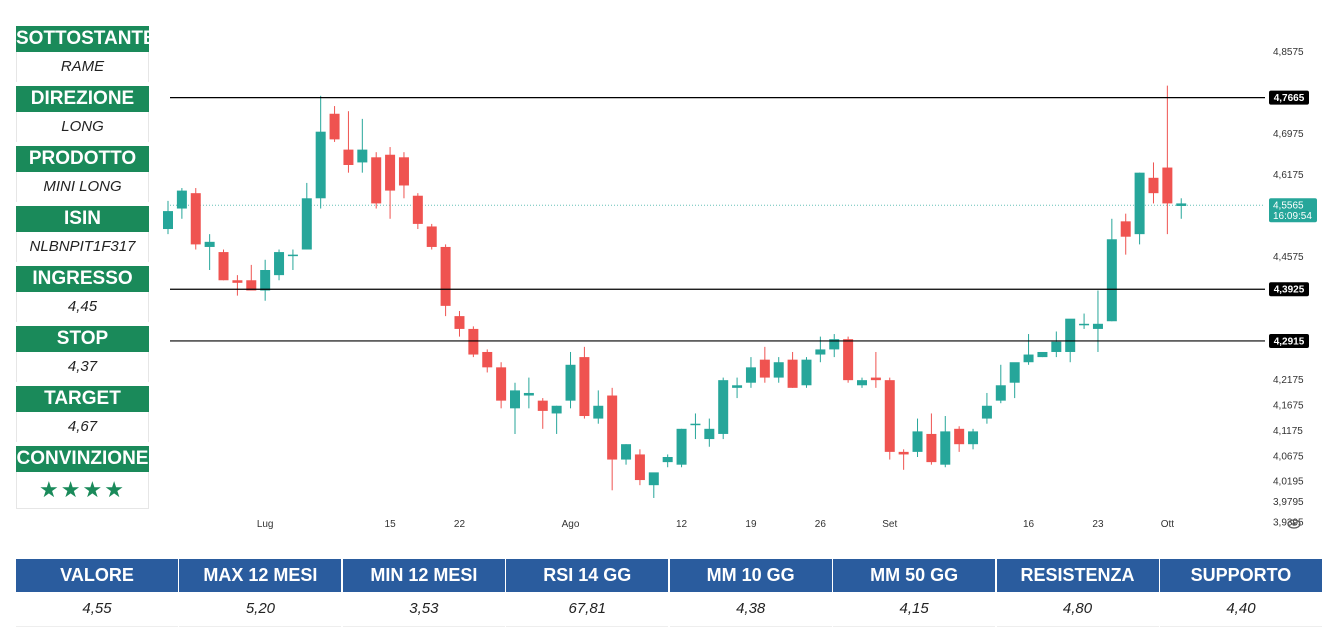 This screenshot has height=631, width=1334. Describe the element at coordinates (82, 247) in the screenshot. I see `value-isin: NLBNPIT1F317` at that location.